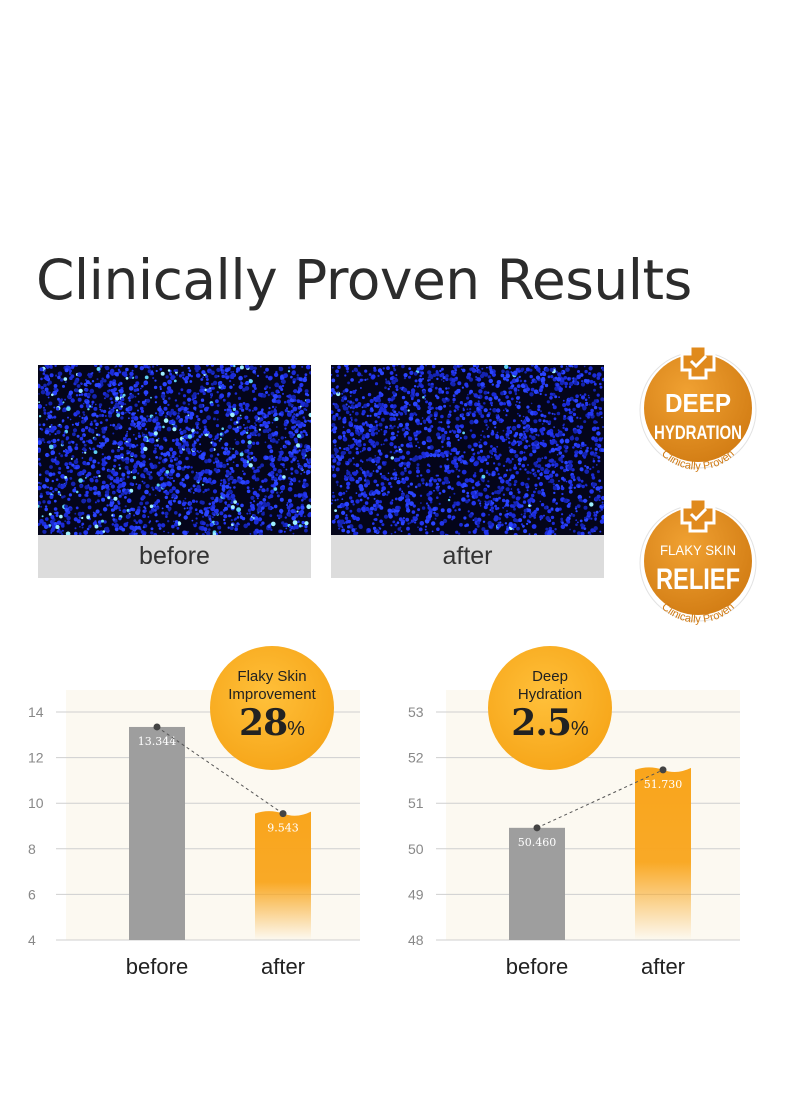 Image resolution: width=800 pixels, height=1096 pixels. I want to click on badge-line2: RELIEF, so click(698, 579).